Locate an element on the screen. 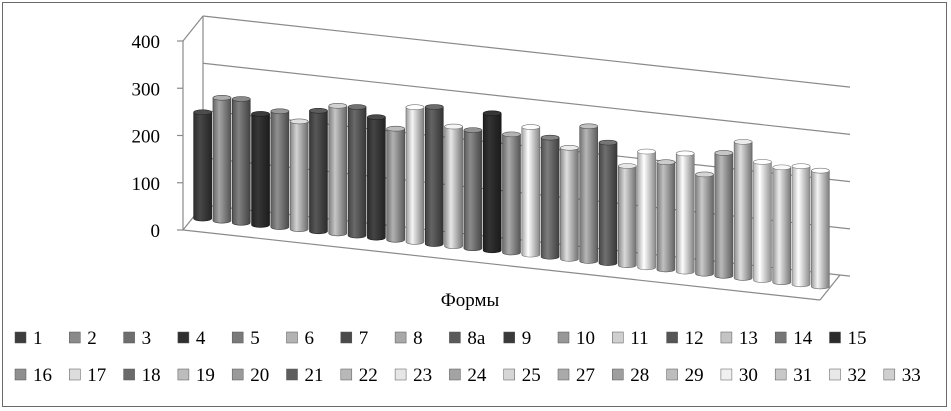 The width and height of the screenshot is (951, 411). legend-label: 9 is located at coordinates (527, 338).